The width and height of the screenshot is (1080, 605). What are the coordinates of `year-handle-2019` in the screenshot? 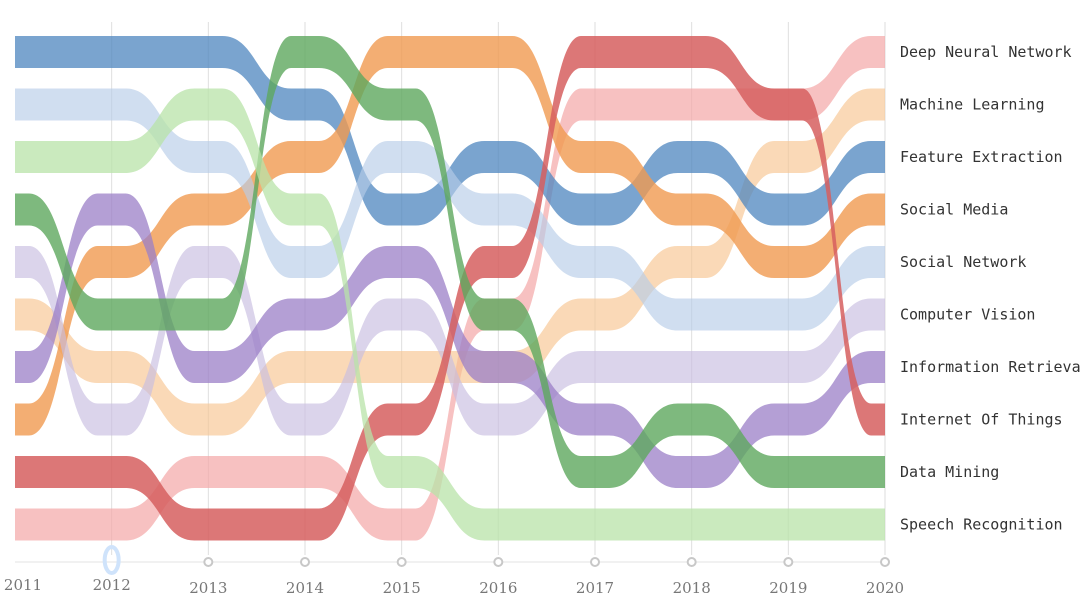 It's located at (788, 562).